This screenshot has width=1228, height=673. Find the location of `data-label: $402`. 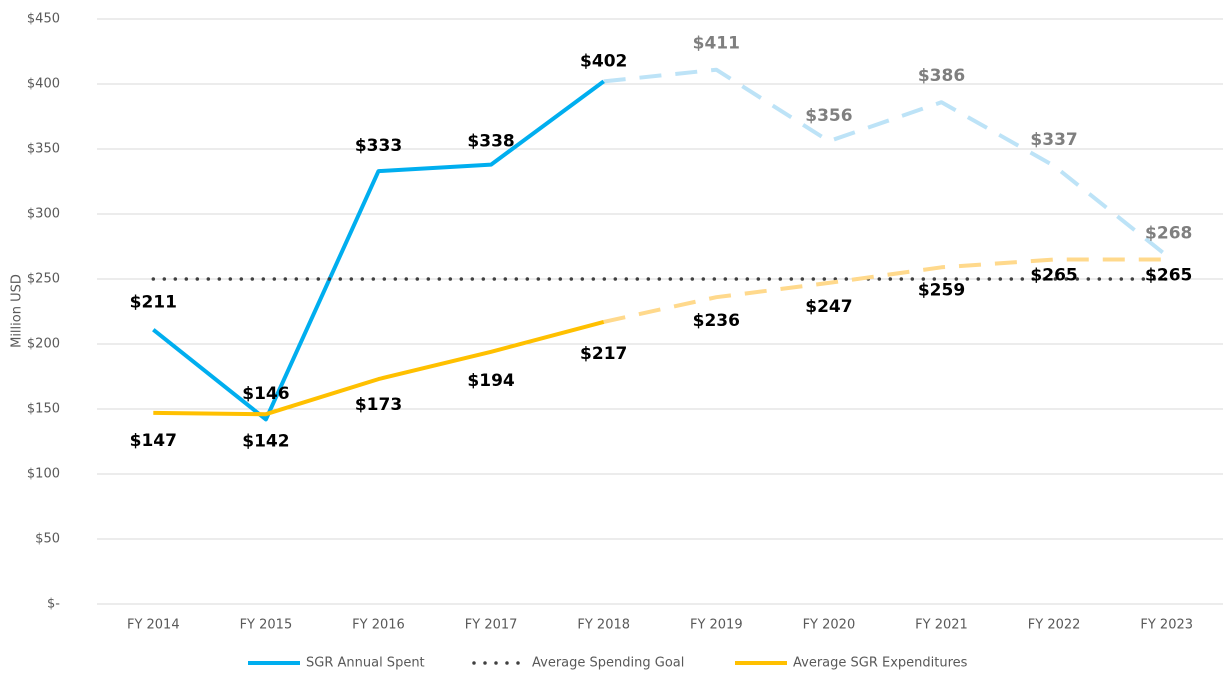

data-label: $402 is located at coordinates (603, 61).